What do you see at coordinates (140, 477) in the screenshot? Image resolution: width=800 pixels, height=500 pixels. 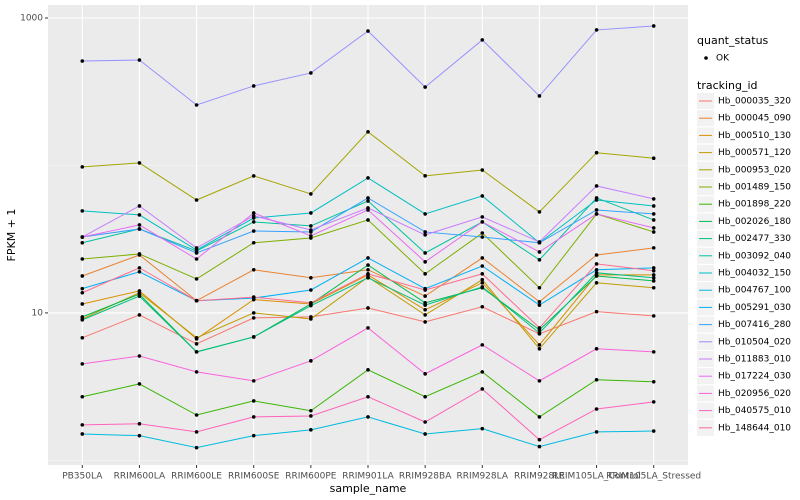 I see `x-tick-label: RRIM600LA` at bounding box center [140, 477].